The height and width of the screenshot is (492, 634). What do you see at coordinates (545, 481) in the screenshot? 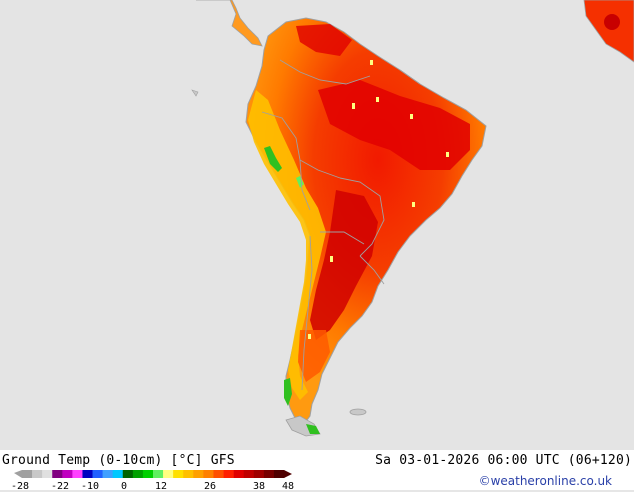
I see `credit-link: ©weatheronline.co.uk` at bounding box center [545, 481].